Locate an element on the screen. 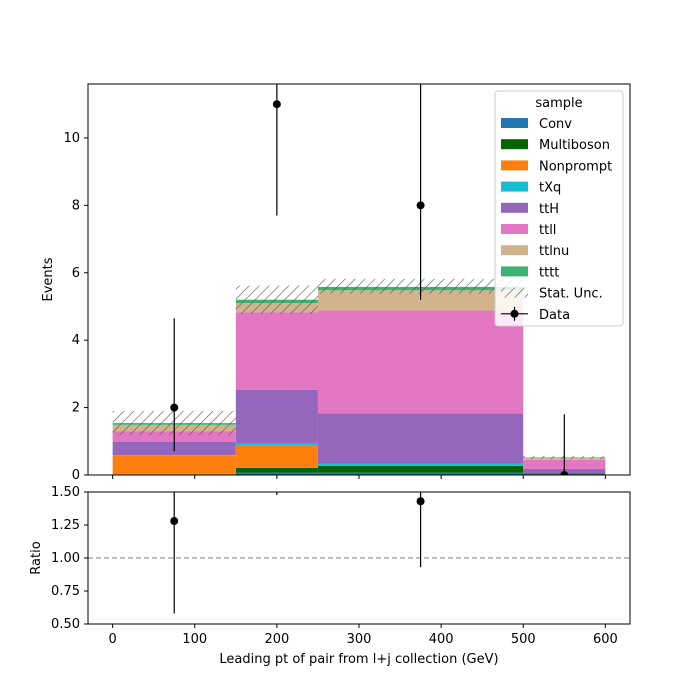 The width and height of the screenshot is (700, 700). legend-data-marker is located at coordinates (514, 313).